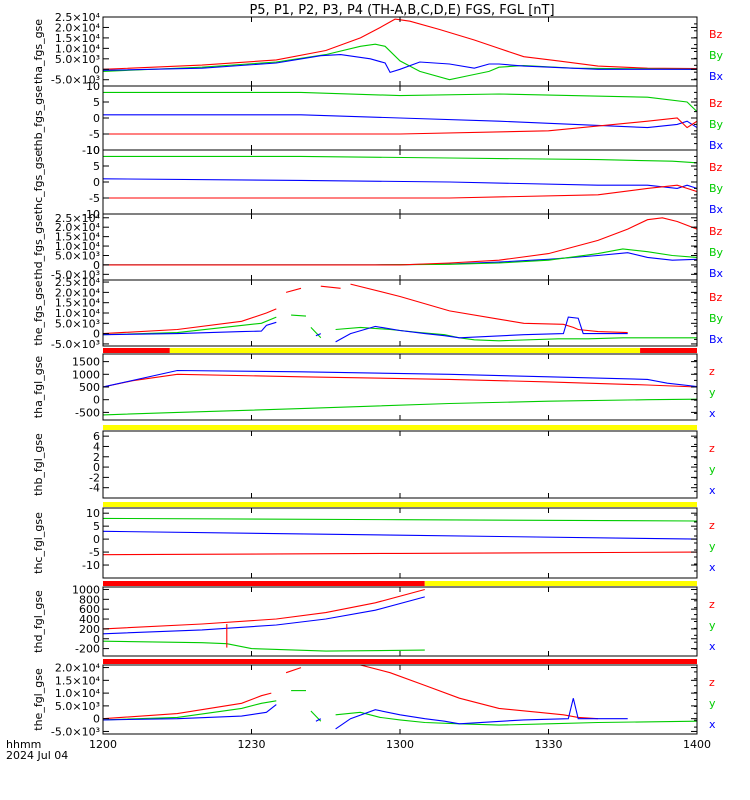 This screenshot has width=750, height=800. What do you see at coordinates (716, 339) in the screenshot?
I see `legend-entry: Bx` at bounding box center [716, 339].